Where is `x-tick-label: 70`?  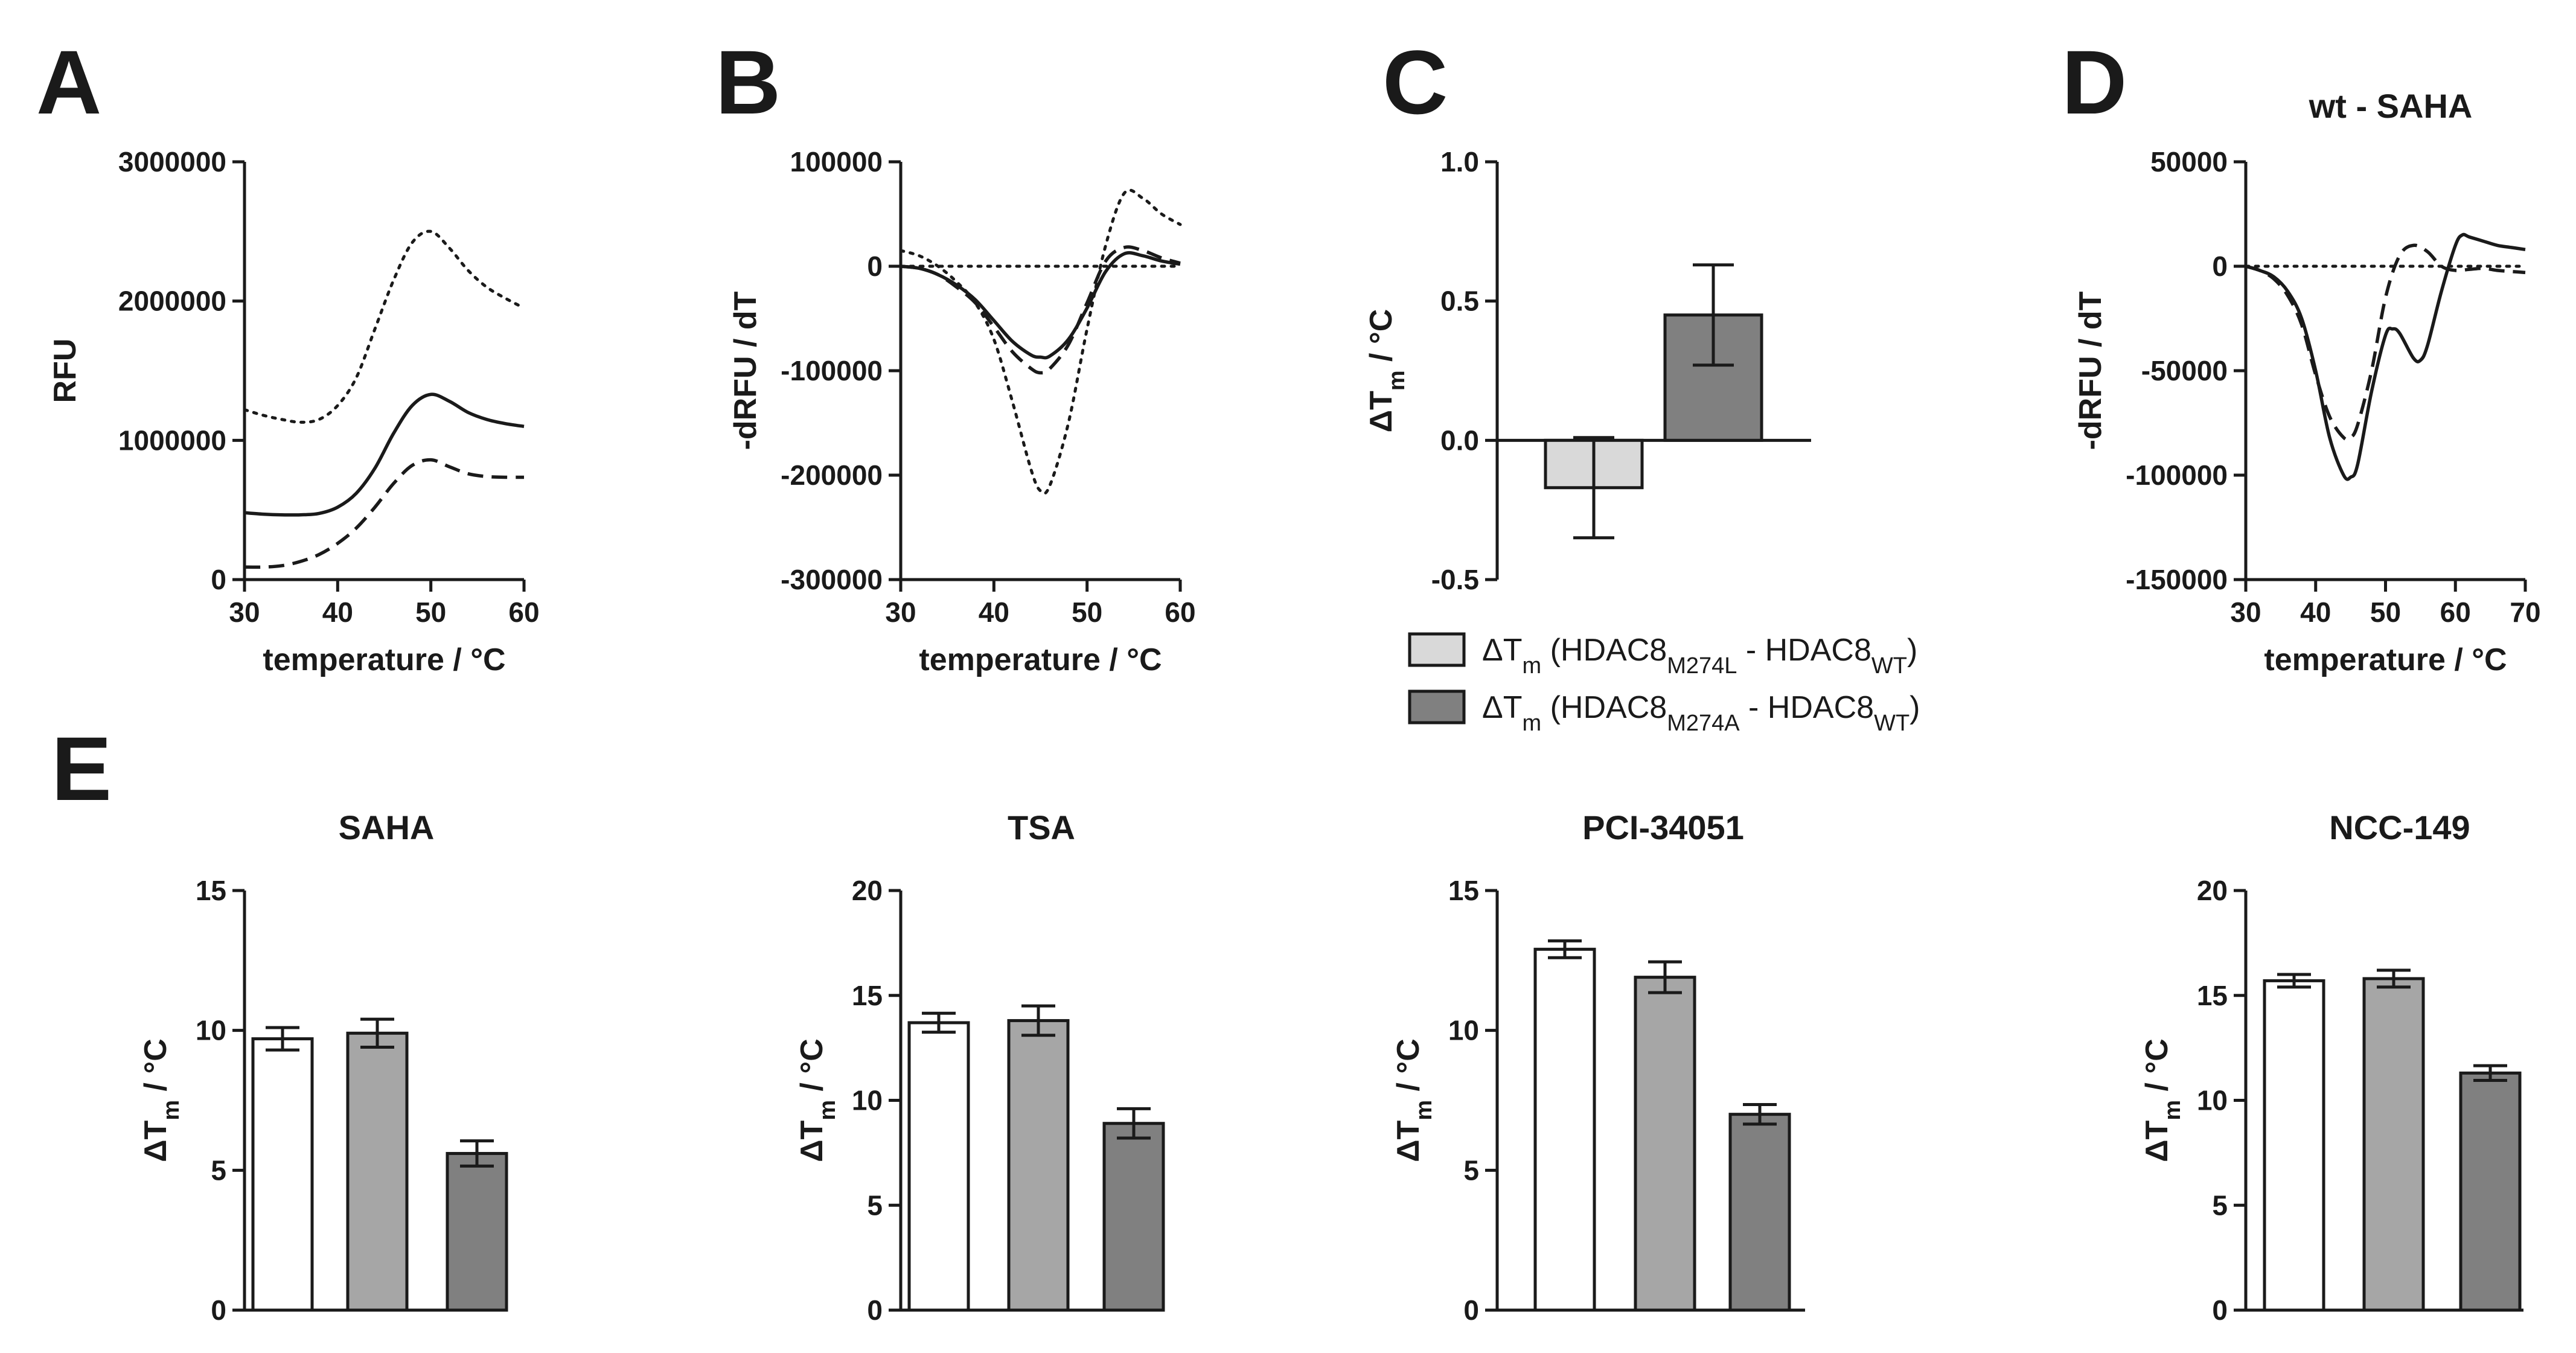 x-tick-label: 70 is located at coordinates (2525, 612).